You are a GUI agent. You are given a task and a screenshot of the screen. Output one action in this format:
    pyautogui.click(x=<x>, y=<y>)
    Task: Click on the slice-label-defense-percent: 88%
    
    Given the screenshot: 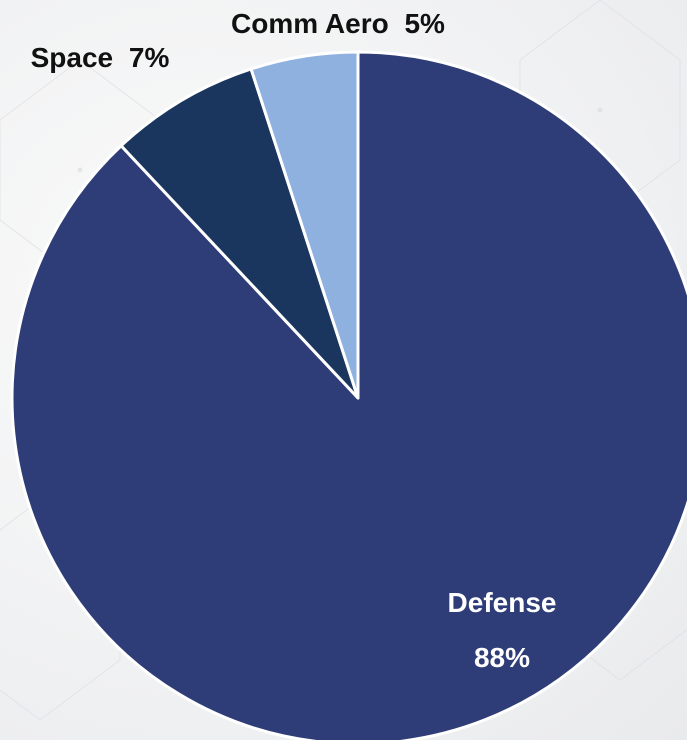 What is the action you would take?
    pyautogui.click(x=502, y=657)
    